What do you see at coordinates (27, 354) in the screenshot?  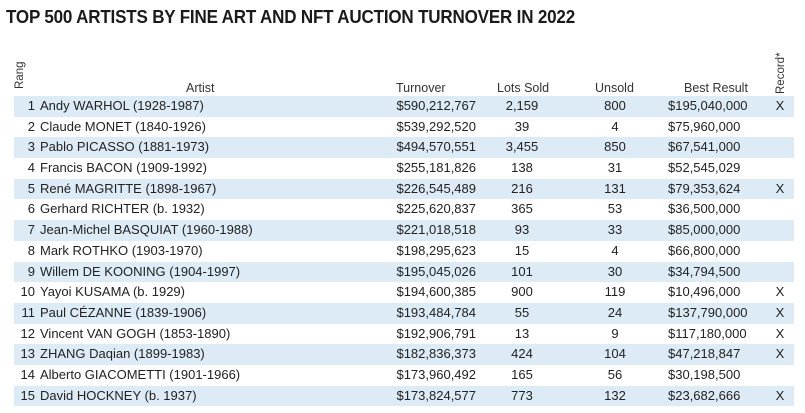 I see `rank-cell: 13` at bounding box center [27, 354].